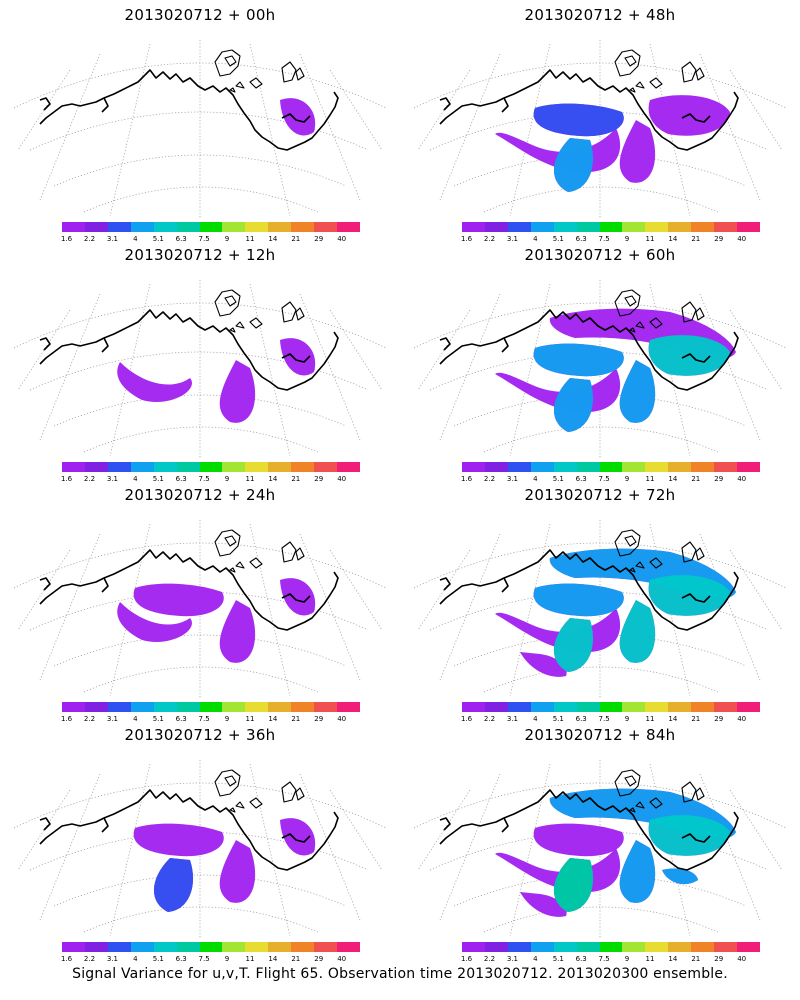  What do you see at coordinates (89, 719) in the screenshot?
I see `colorbar-label: 2.2` at bounding box center [89, 719].